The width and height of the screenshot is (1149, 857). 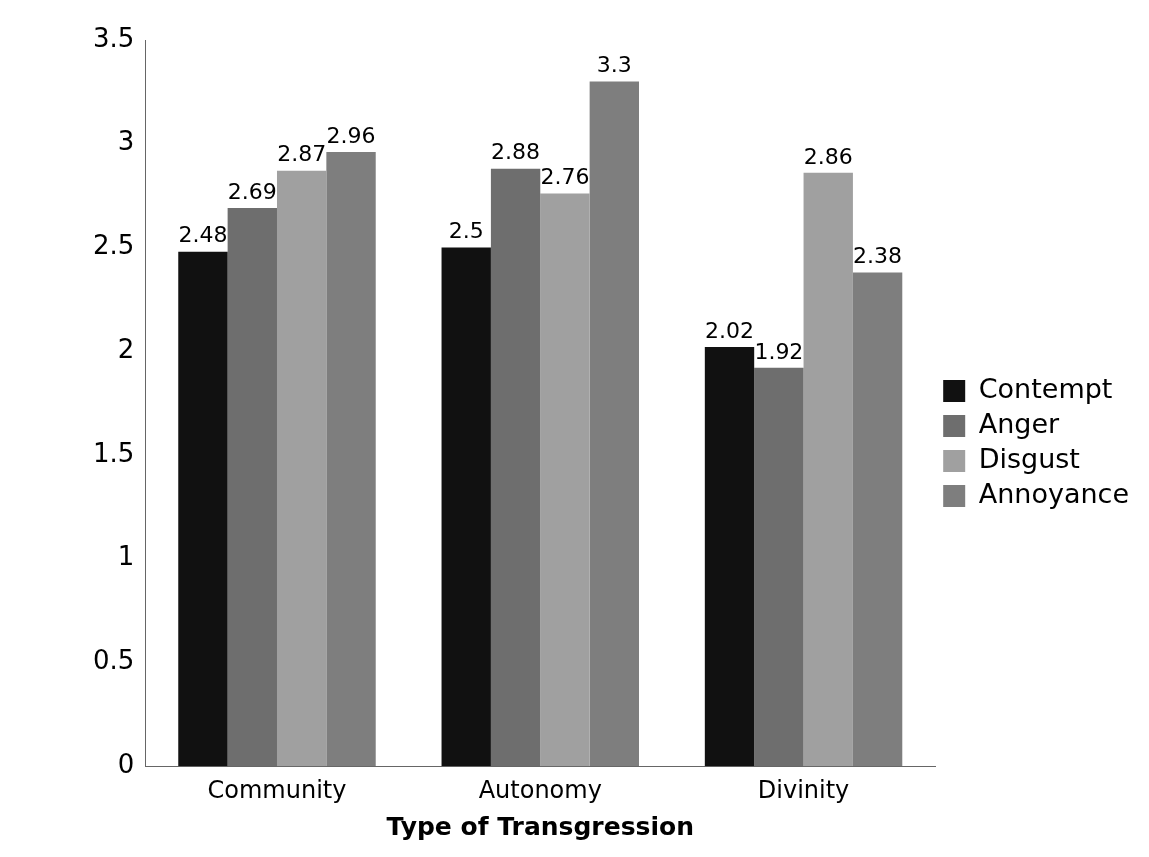 What do you see at coordinates (126, 556) in the screenshot?
I see `y-tick-label: 1` at bounding box center [126, 556].